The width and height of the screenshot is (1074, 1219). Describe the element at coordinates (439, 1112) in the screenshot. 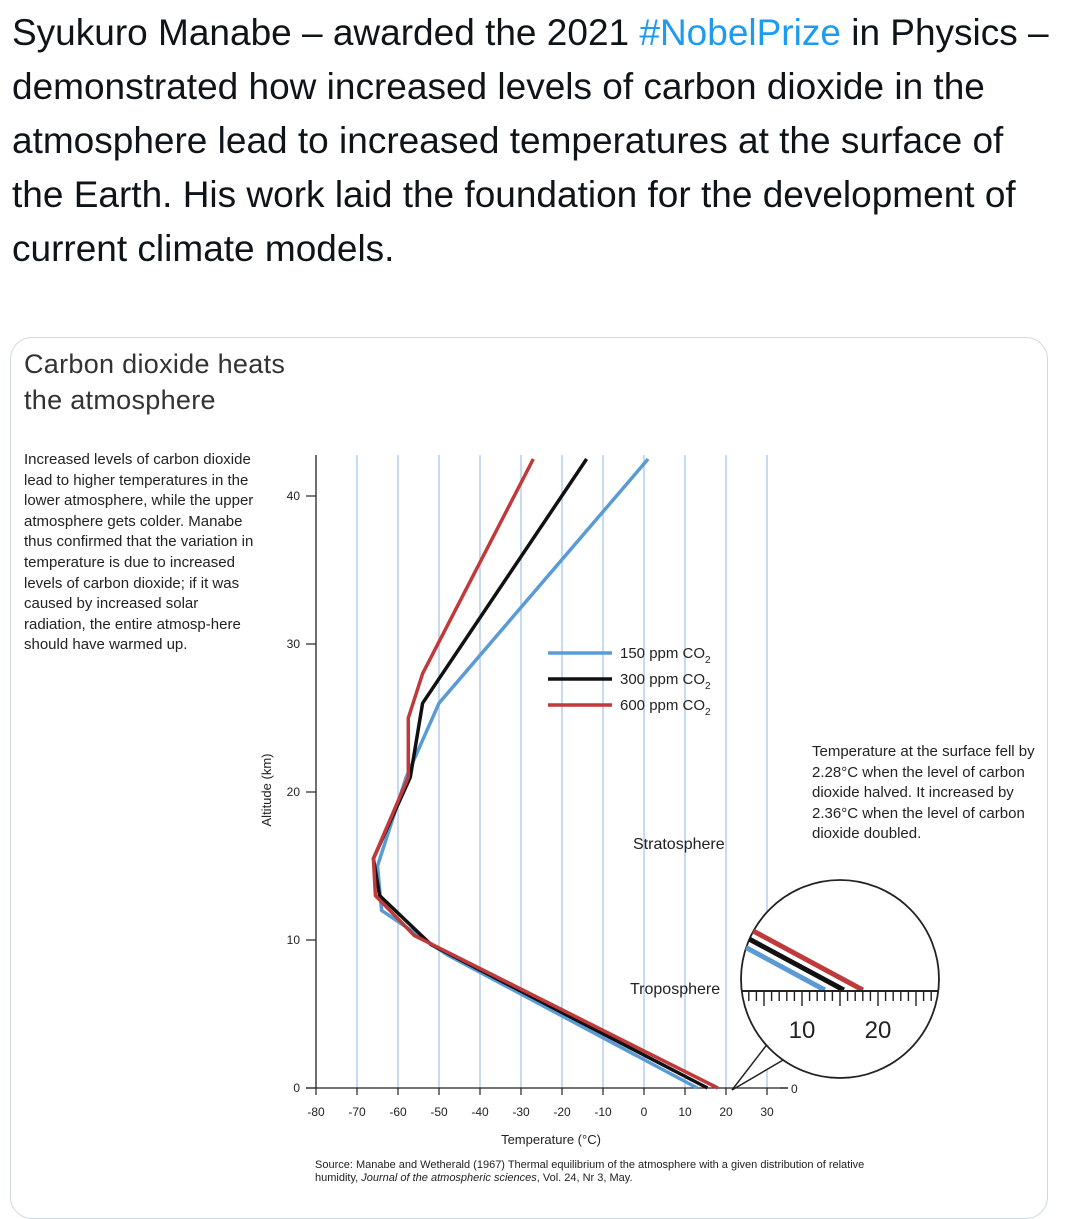

I see `x-tick-label--50: -50` at that location.